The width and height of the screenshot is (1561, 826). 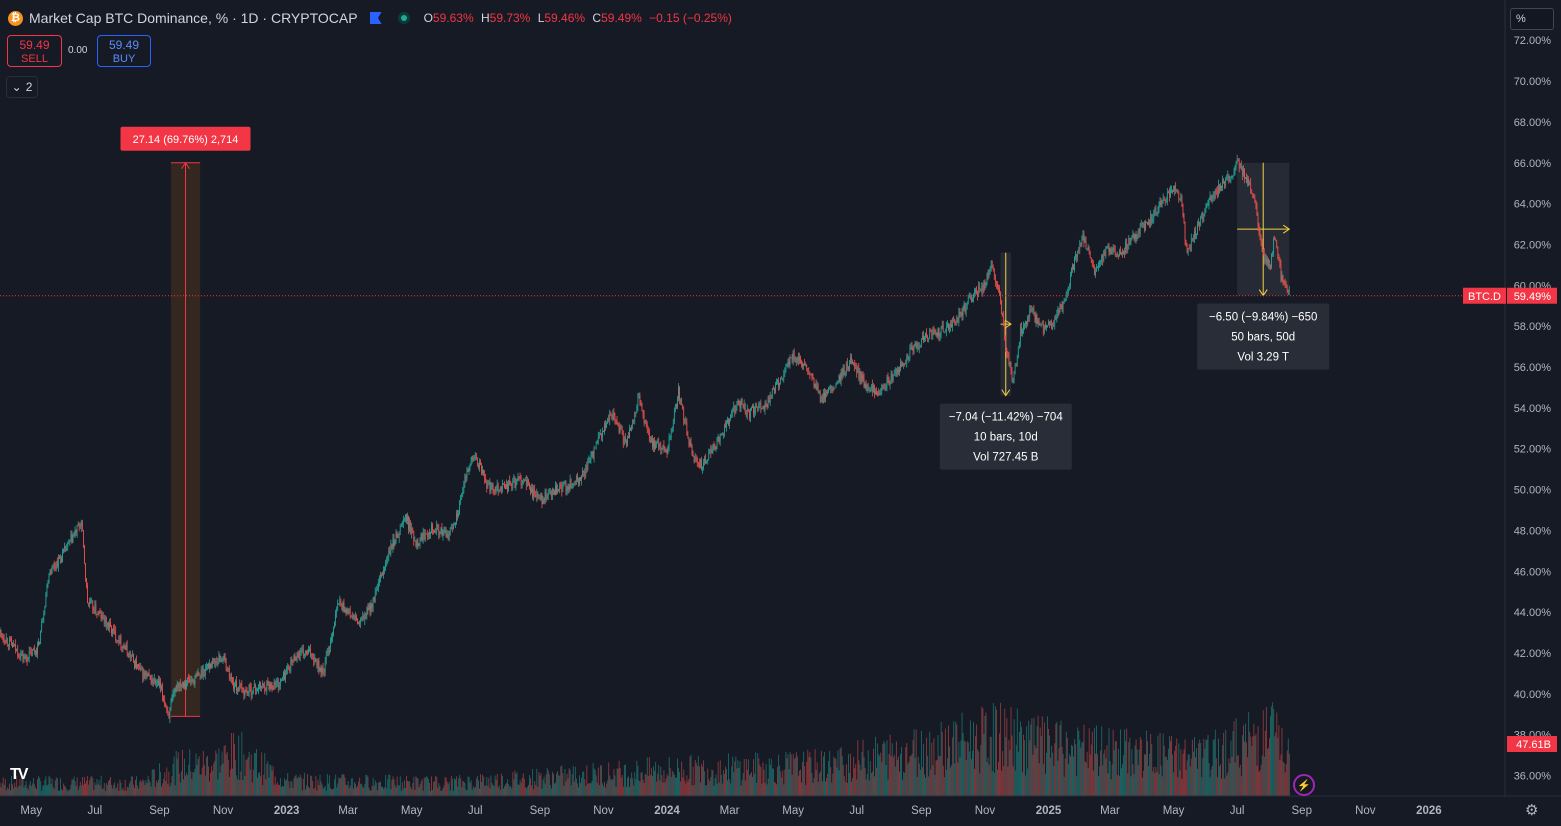 I want to click on scale-mode-button: %, so click(x=1532, y=19).